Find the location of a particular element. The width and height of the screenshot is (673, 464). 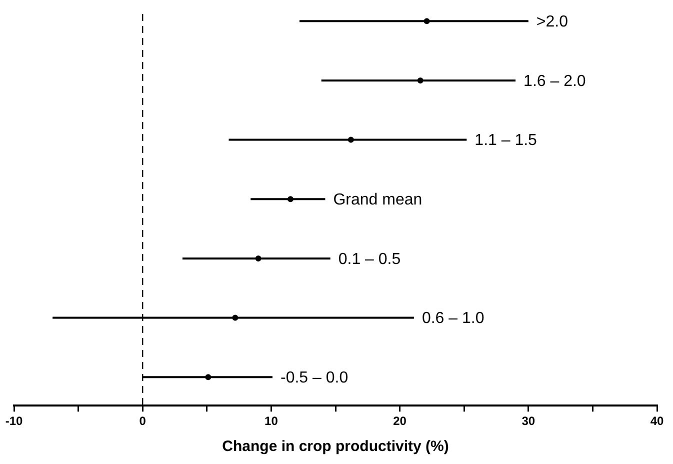

x-tick-label: 0 is located at coordinates (142, 421).